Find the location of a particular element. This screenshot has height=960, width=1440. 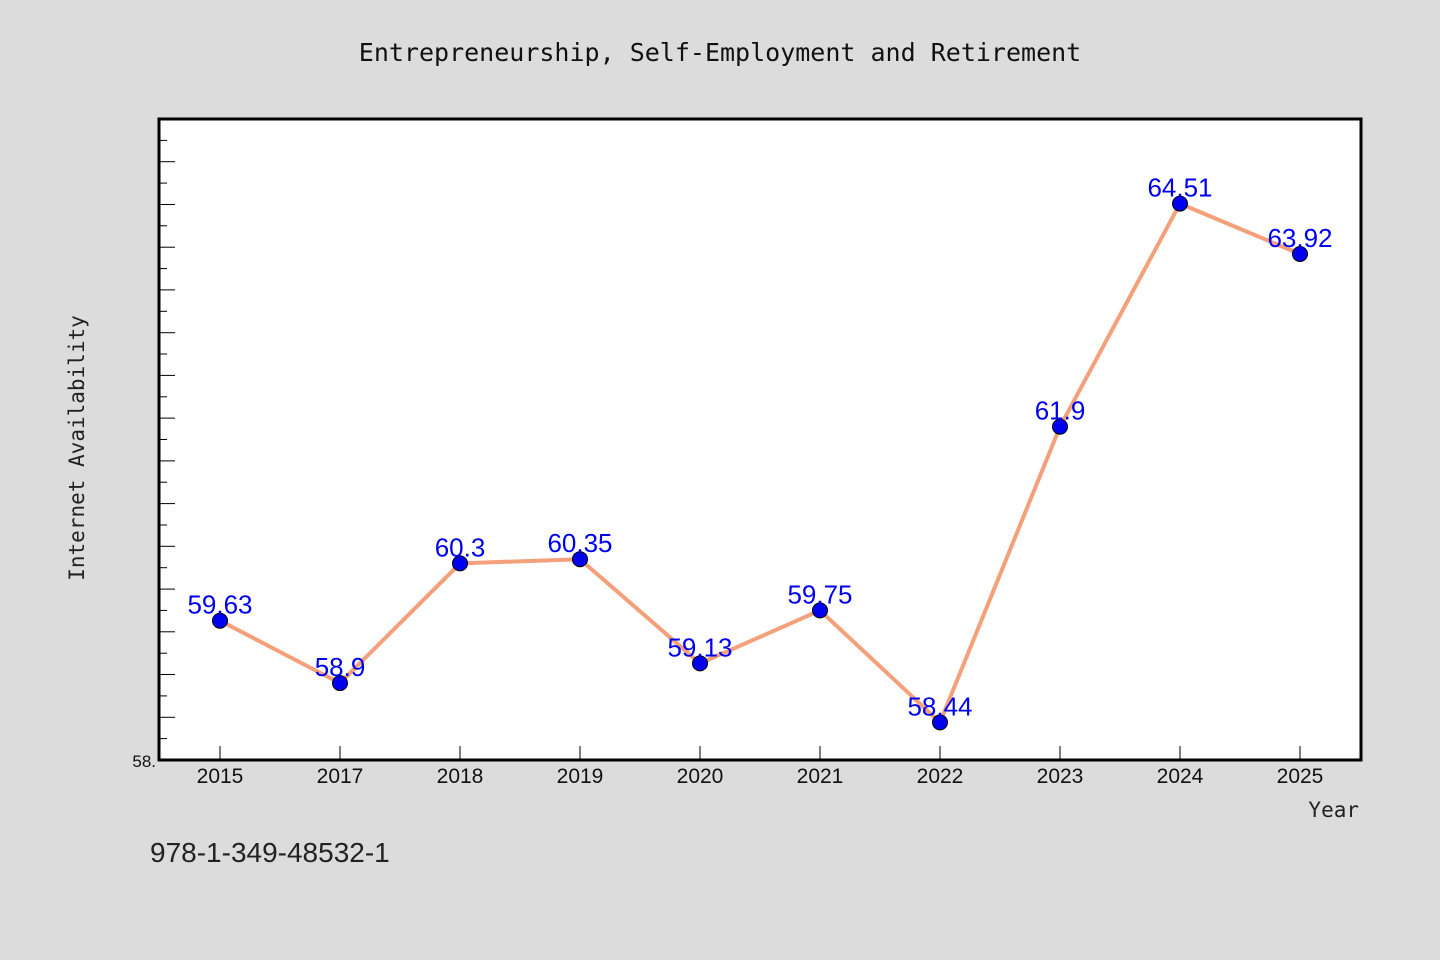

x-tick-label: 2024 is located at coordinates (1180, 776).